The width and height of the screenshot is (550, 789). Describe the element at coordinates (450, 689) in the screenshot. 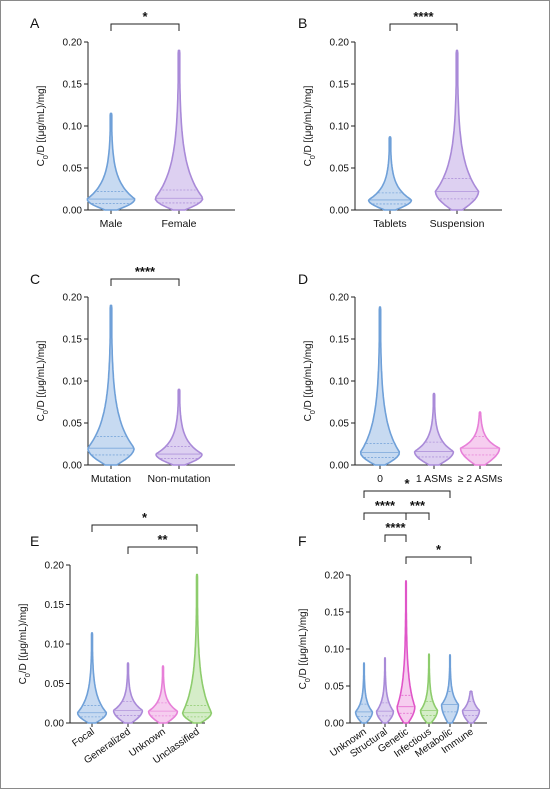

I see `violin-metabolic` at that location.